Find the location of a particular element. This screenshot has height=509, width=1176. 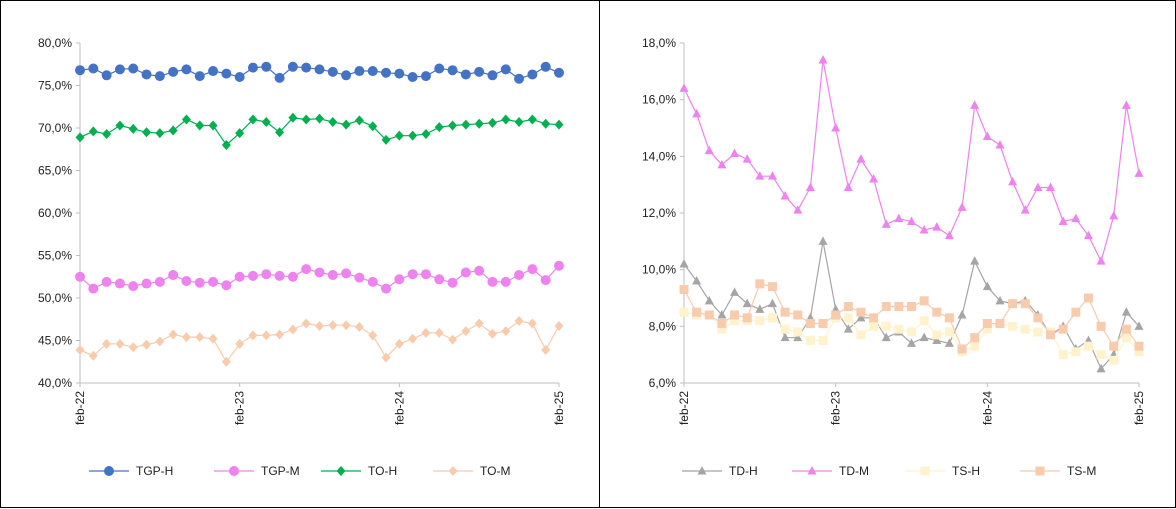

y-tick-label: 16,0% is located at coordinates (659, 100).